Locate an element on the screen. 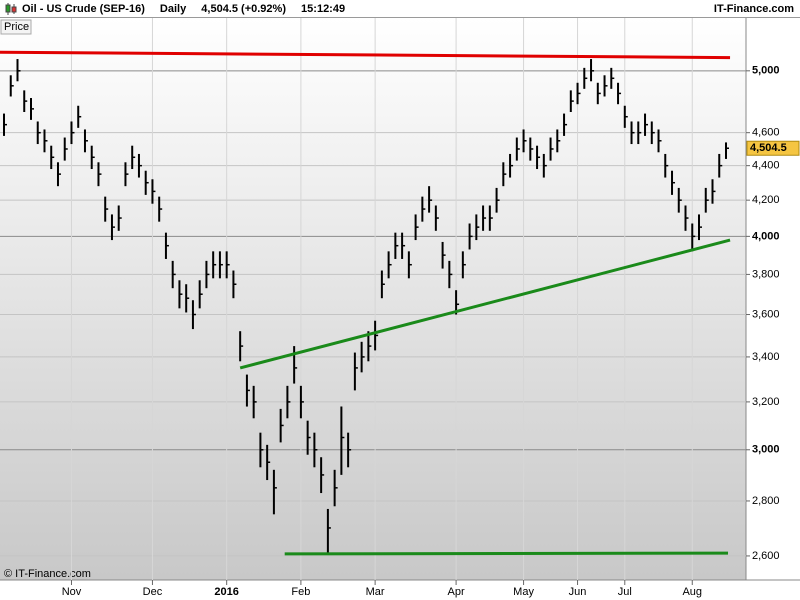 This screenshot has width=800, height=600. x-tick-label: Feb is located at coordinates (300, 592).